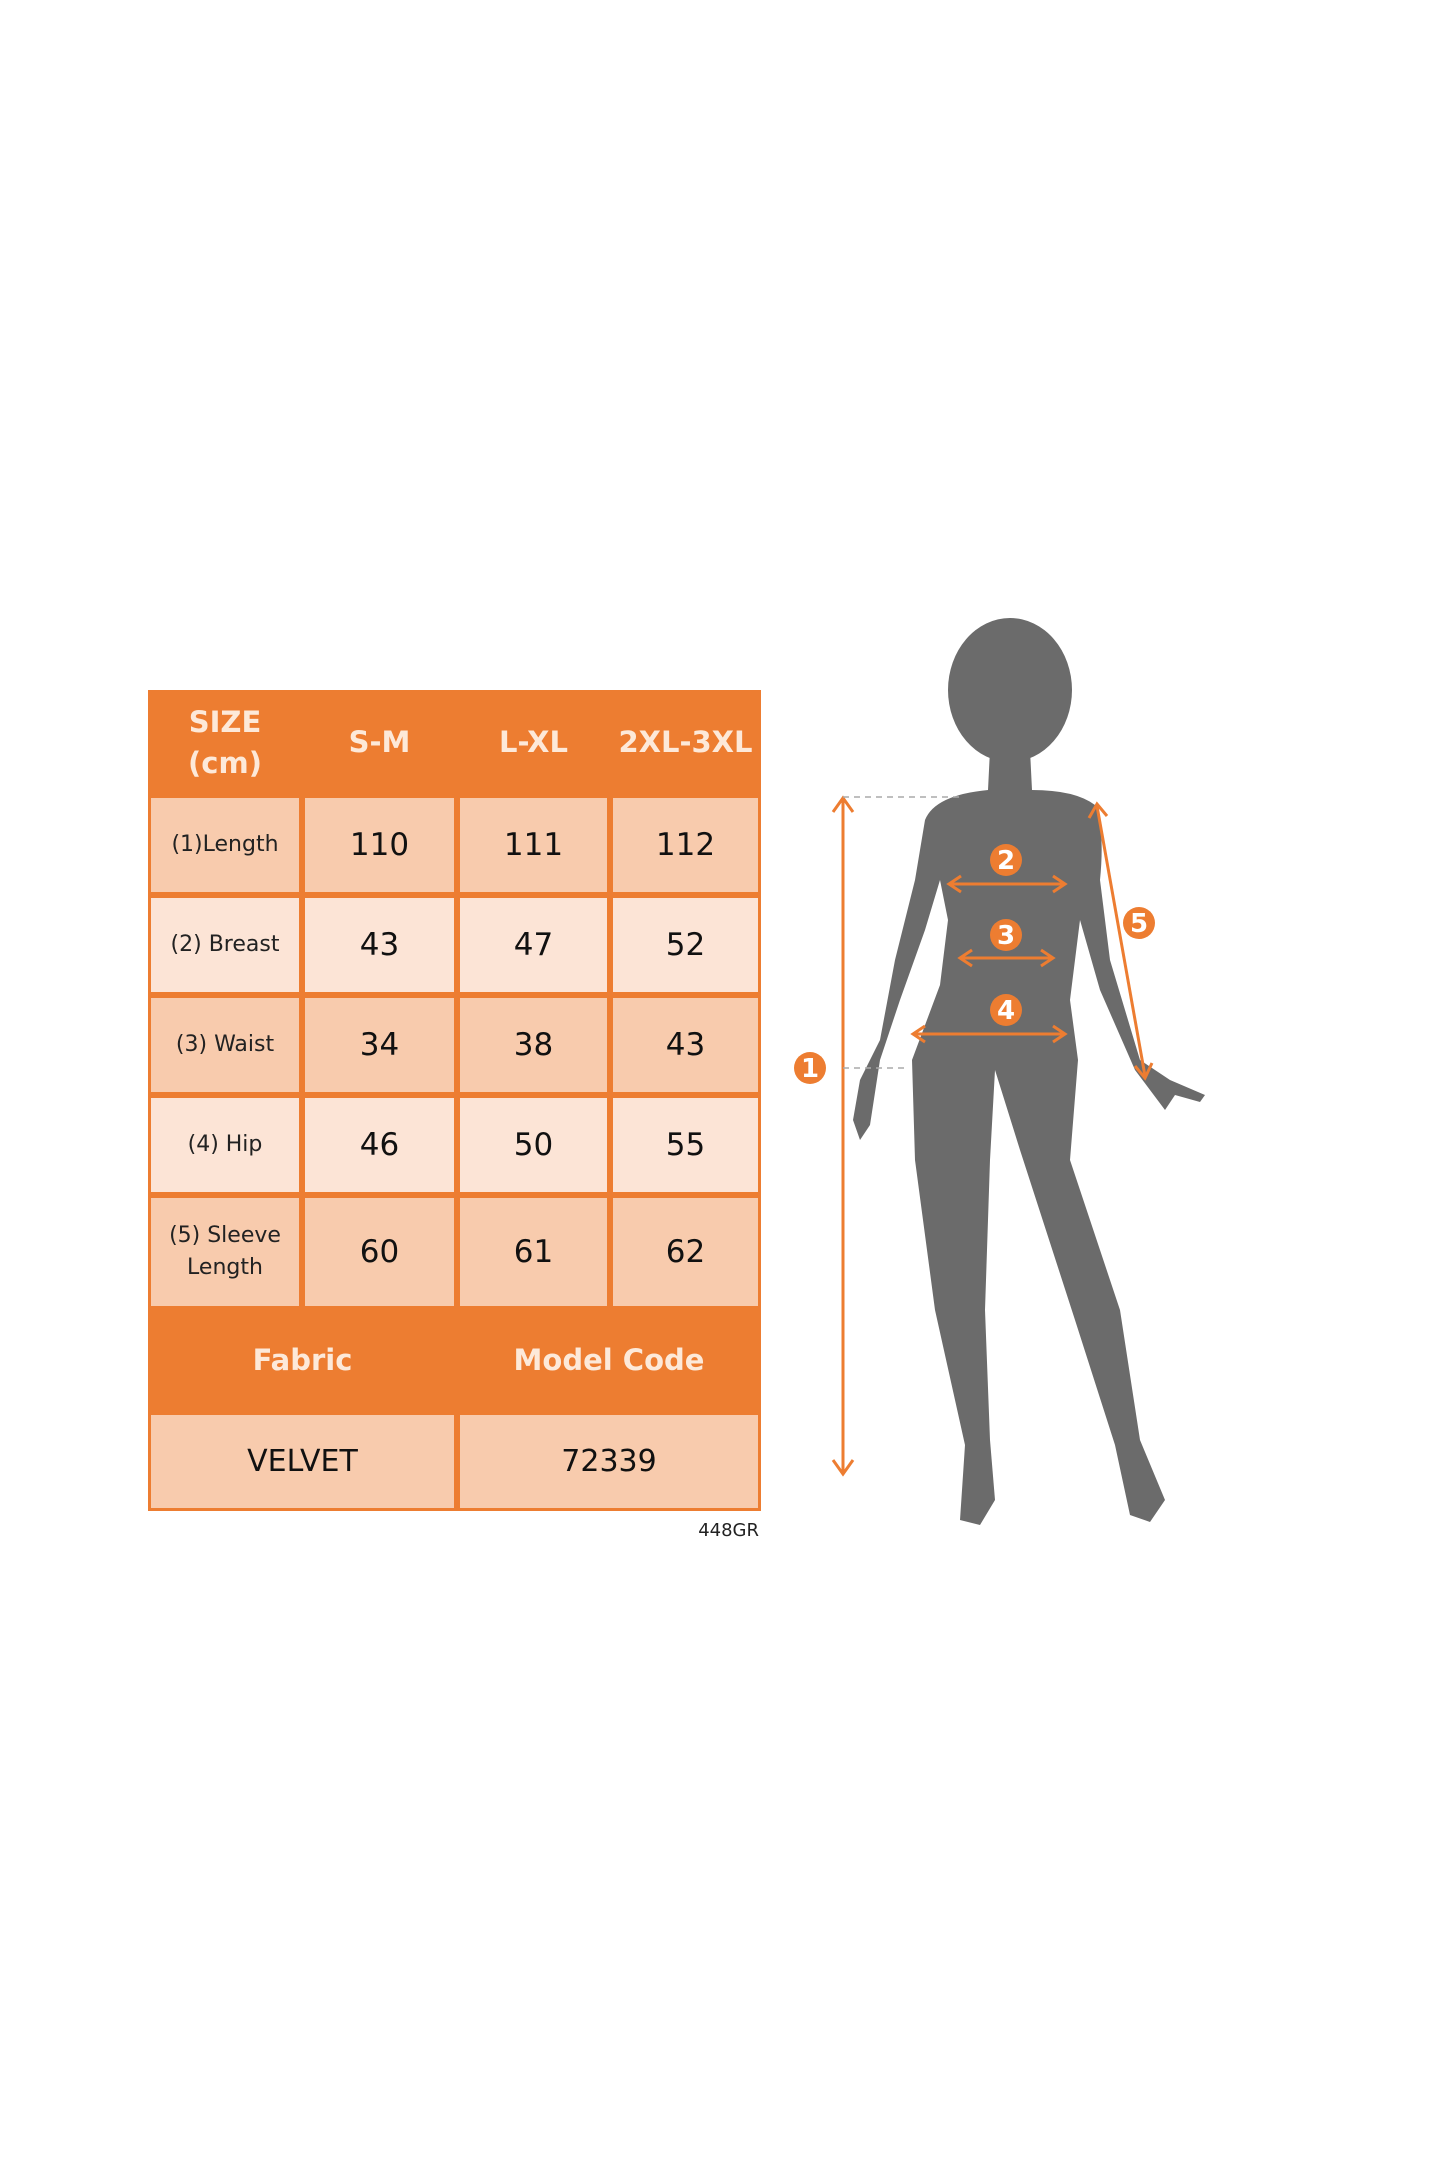  What do you see at coordinates (225, 1252) in the screenshot?
I see `row-label: (5) Sleeve Length` at bounding box center [225, 1252].